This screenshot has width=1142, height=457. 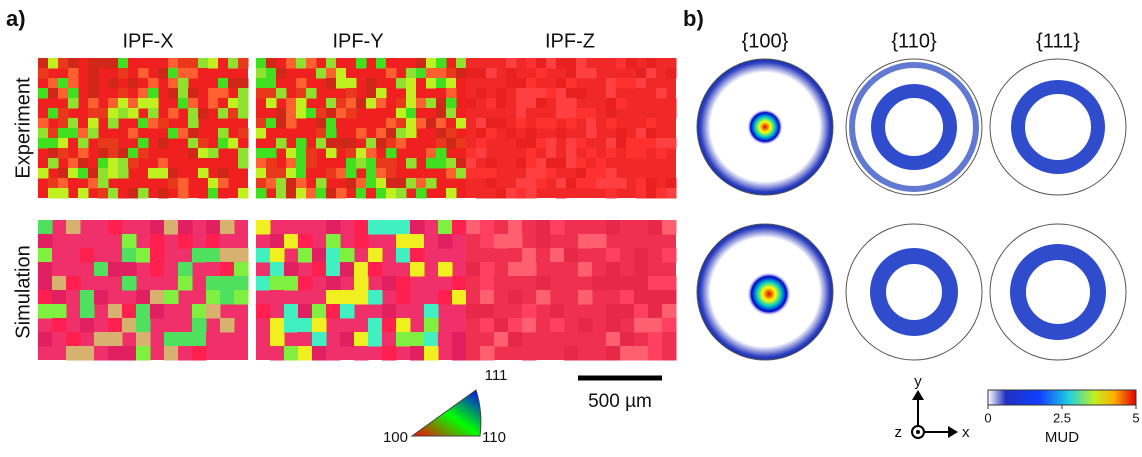 What do you see at coordinates (693, 18) in the screenshot?
I see `panel-label: b)` at bounding box center [693, 18].